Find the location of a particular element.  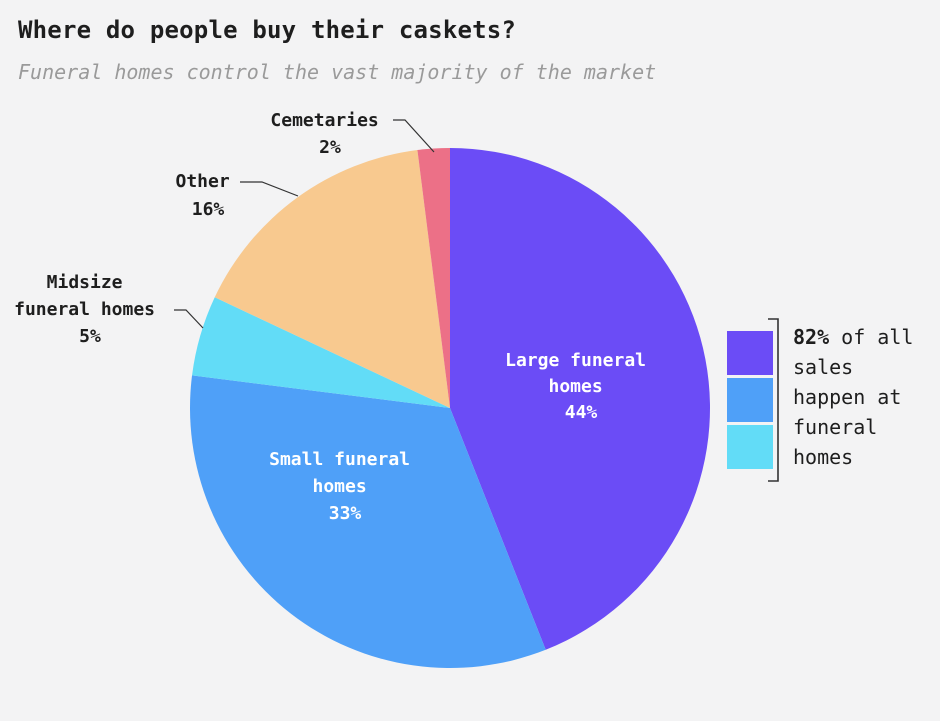

label-other: Other 16% is located at coordinates (207, 195).